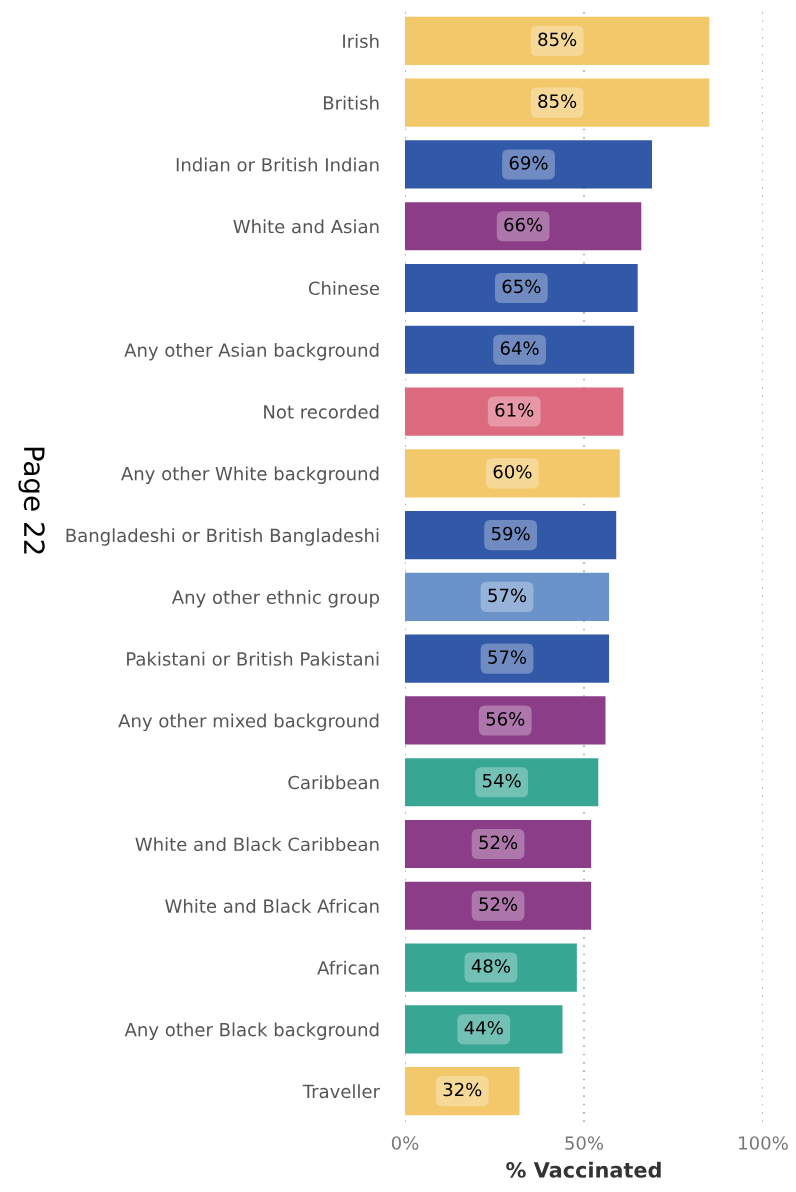 The width and height of the screenshot is (796, 1192). Describe the element at coordinates (584, 1143) in the screenshot. I see `x-tick-label: 50%` at that location.